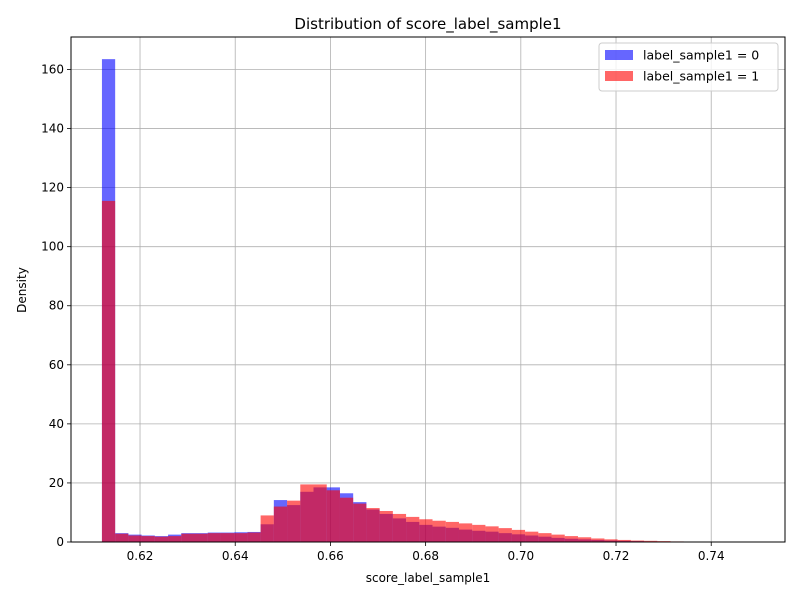  What do you see at coordinates (52, 69) in the screenshot?
I see `y-tick-label: 160` at bounding box center [52, 69].